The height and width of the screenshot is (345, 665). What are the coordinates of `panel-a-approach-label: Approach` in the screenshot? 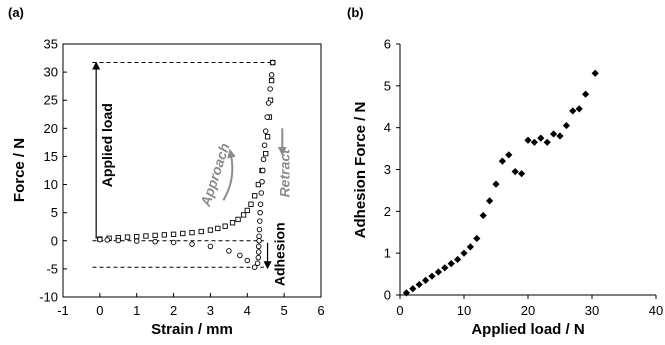 It's located at (215, 175).